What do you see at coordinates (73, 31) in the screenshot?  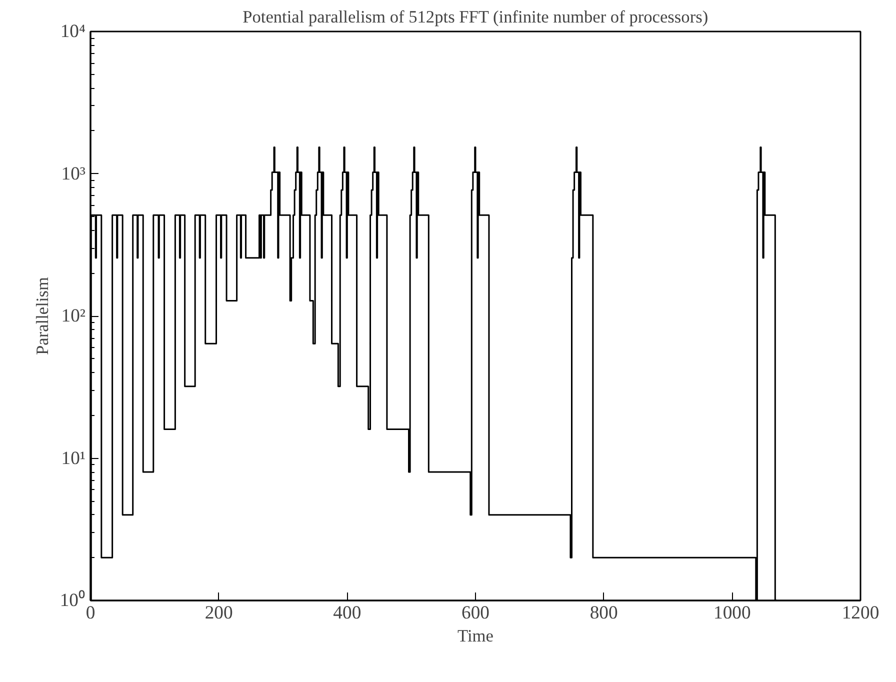 I see `y-tick-label: 10⁴` at bounding box center [73, 31].